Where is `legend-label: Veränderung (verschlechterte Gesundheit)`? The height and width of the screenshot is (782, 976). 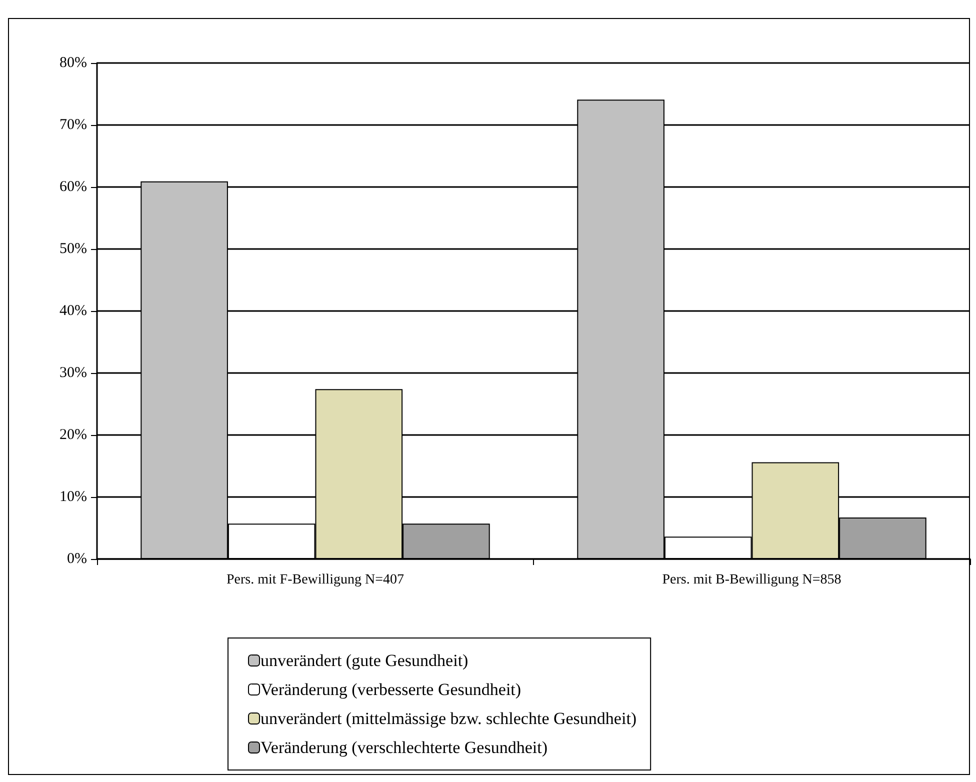
legend-label: Veränderung (verschlechterte Gesundheit) is located at coordinates (404, 747).